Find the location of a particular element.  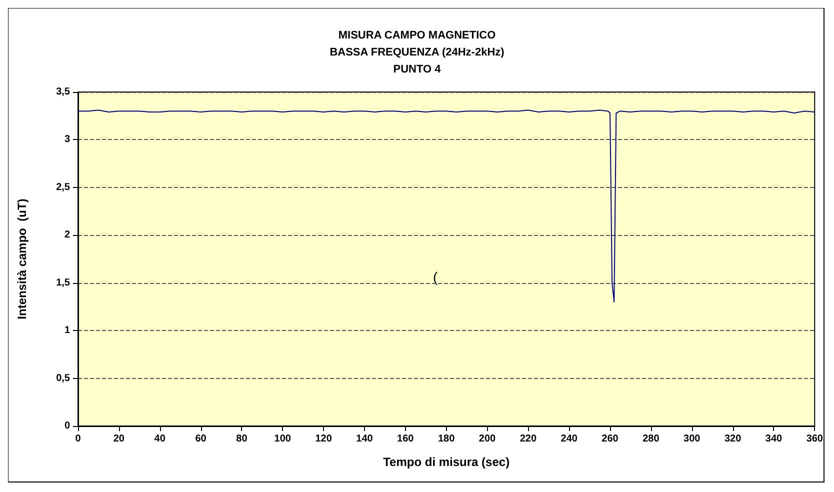

x-tick-label: 80 is located at coordinates (242, 439).